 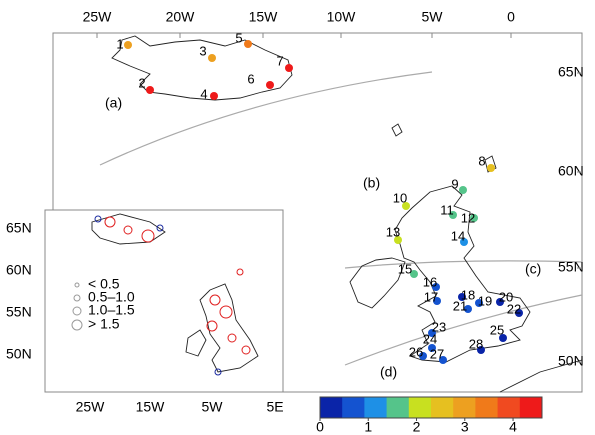 What do you see at coordinates (447, 209) in the screenshot?
I see `station-label: 11` at bounding box center [447, 209].